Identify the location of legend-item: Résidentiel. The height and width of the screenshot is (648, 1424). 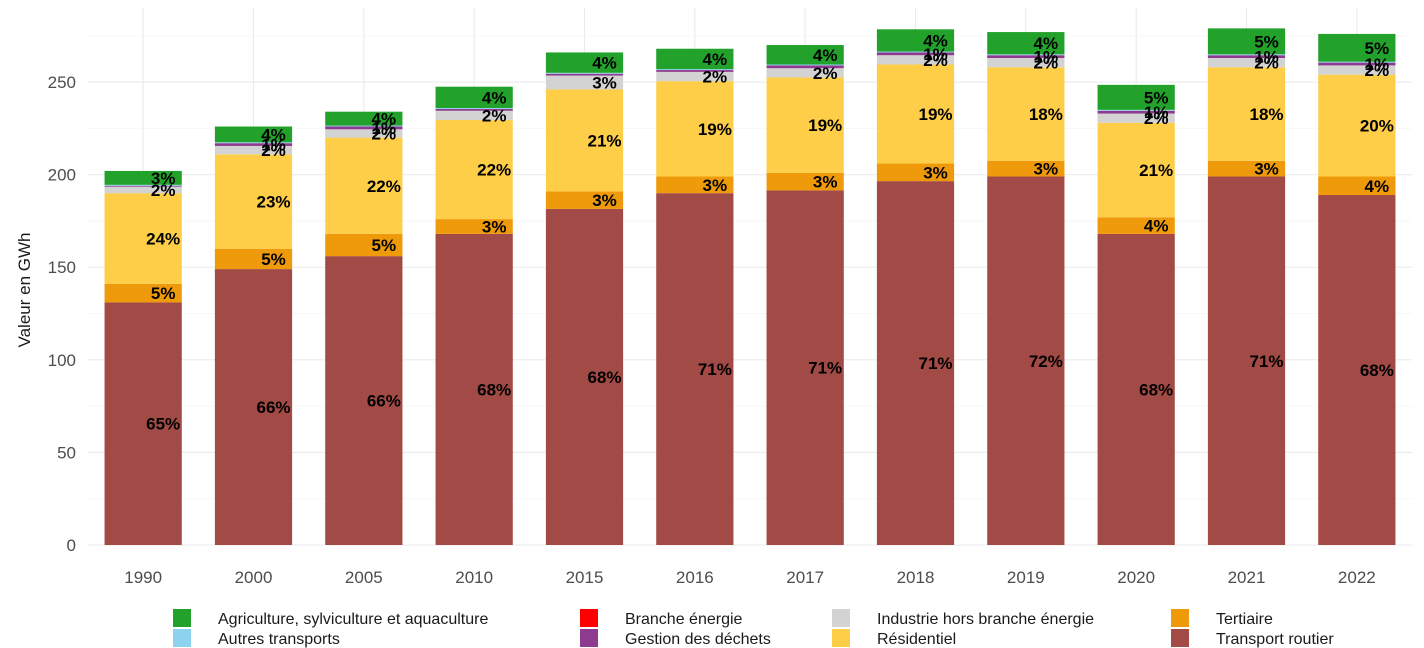
(894, 638).